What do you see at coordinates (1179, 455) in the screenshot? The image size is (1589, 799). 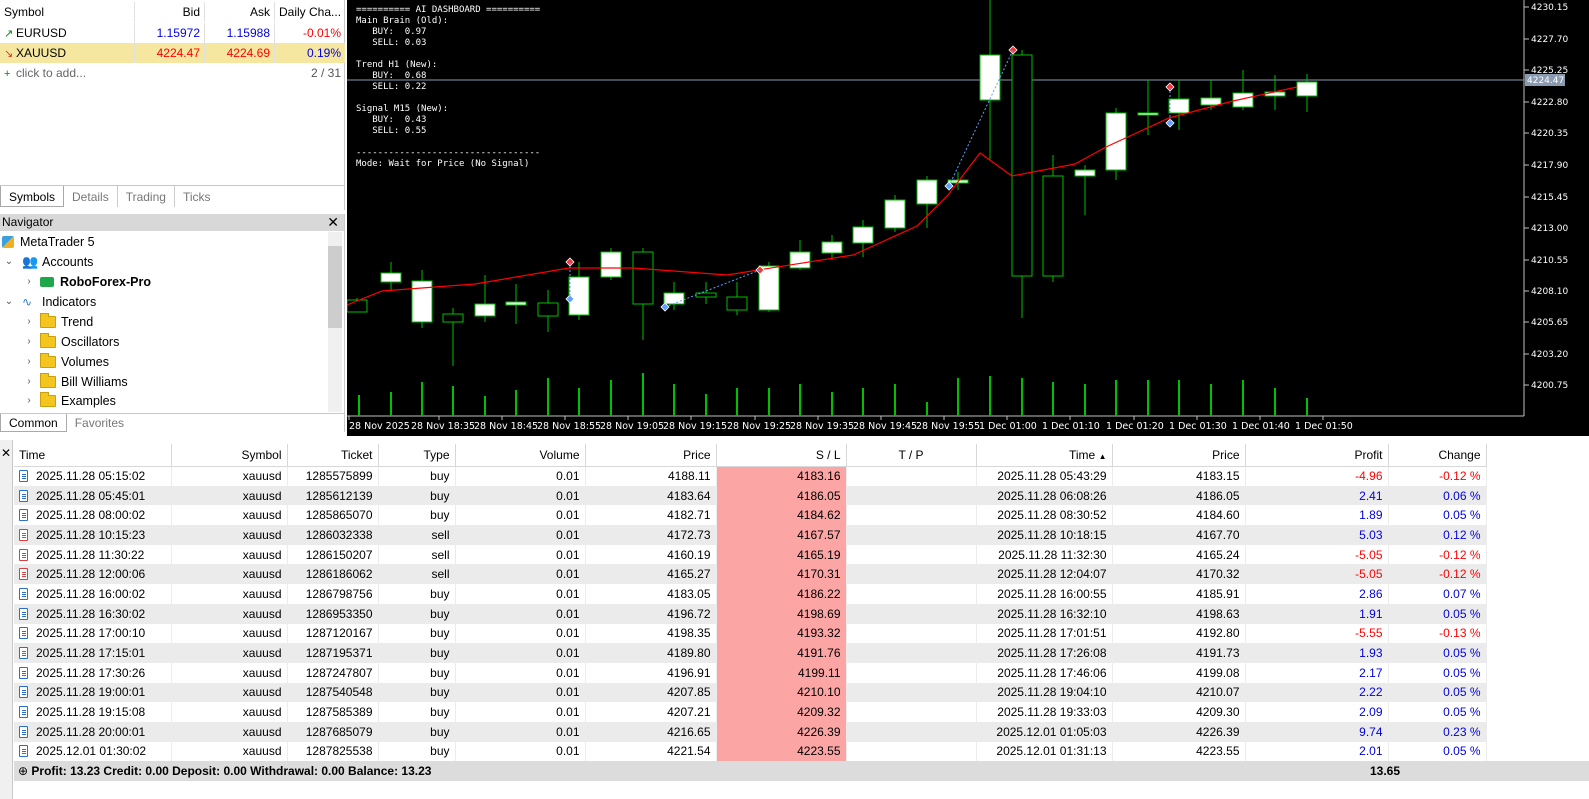 I see `col-header-close-price: Price` at bounding box center [1179, 455].